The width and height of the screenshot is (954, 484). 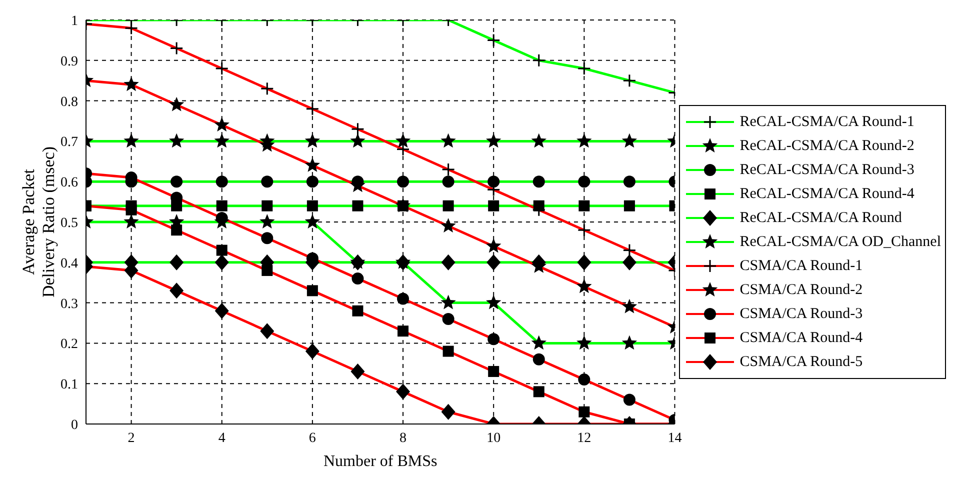 I want to click on y-tick-label: 1, so click(x=74, y=21).